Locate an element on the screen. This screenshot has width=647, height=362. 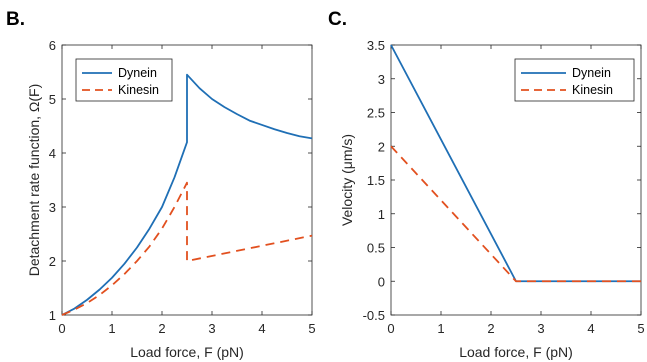
panel-label-b: B. is located at coordinates (15, 19).